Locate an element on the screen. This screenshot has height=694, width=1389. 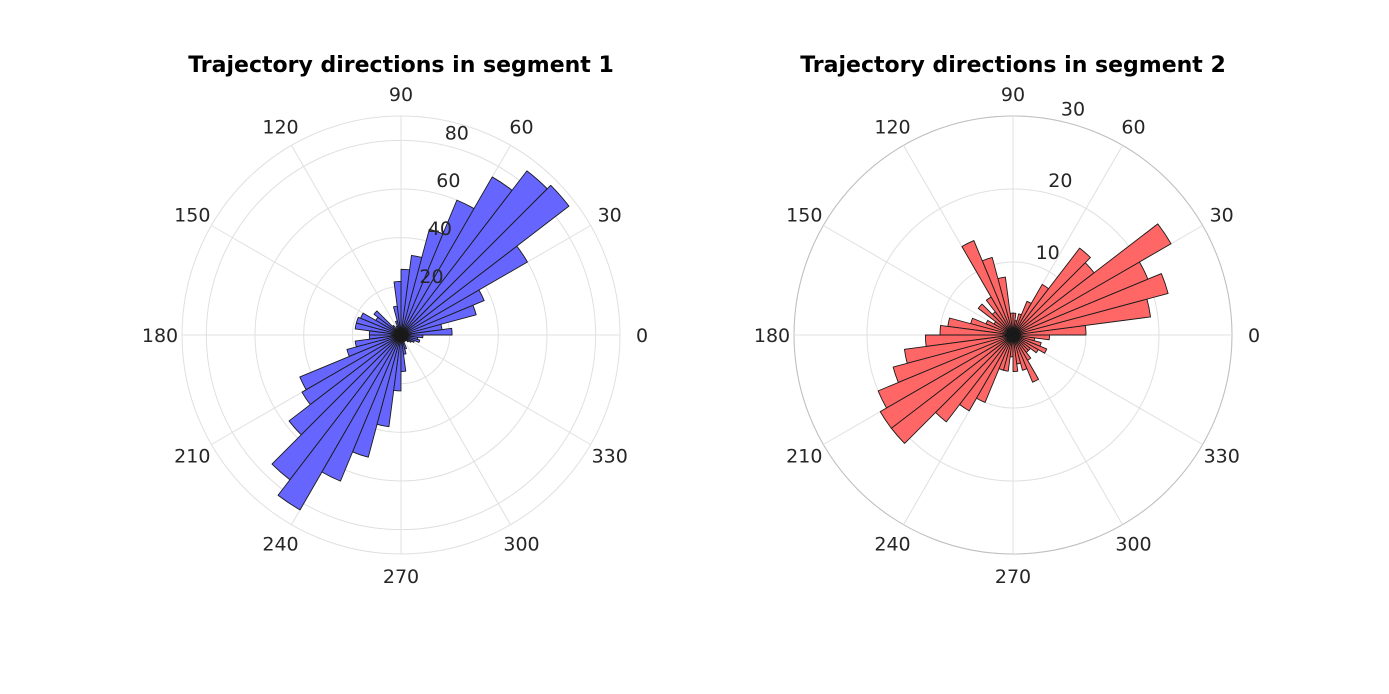
r-tick-label: 40 is located at coordinates (440, 229).